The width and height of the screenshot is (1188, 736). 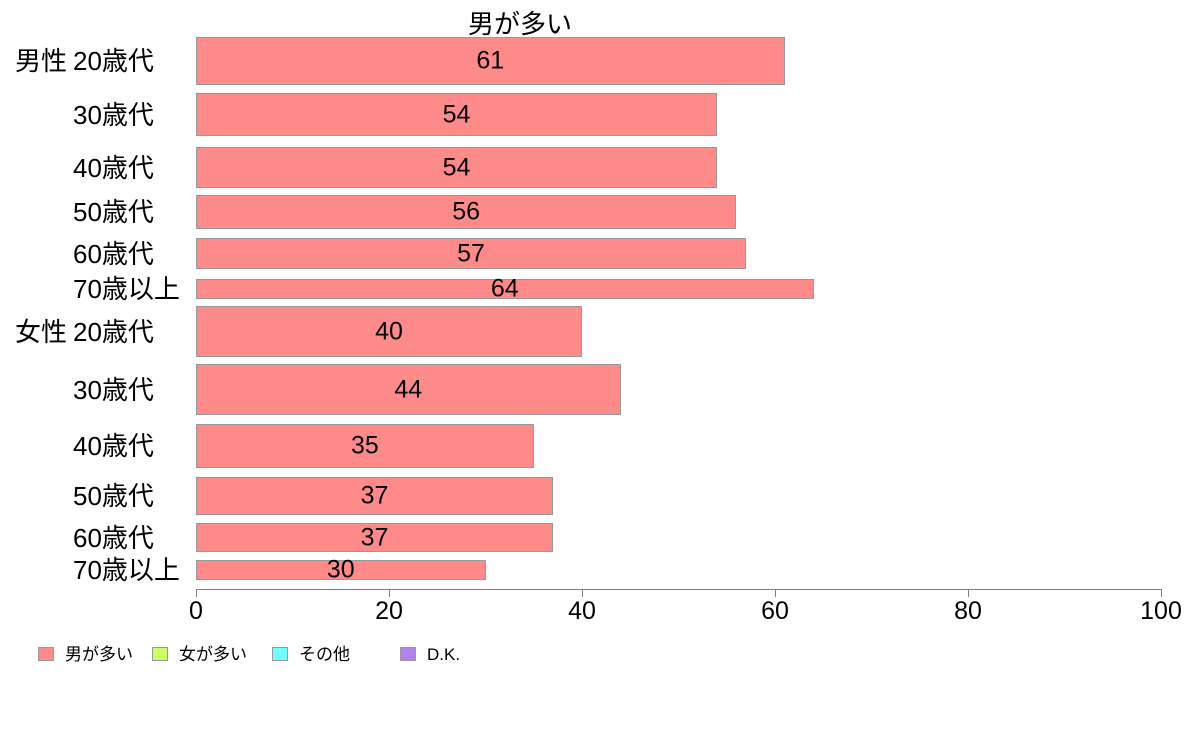 I want to click on bar-value-label: 57, so click(x=471, y=253).